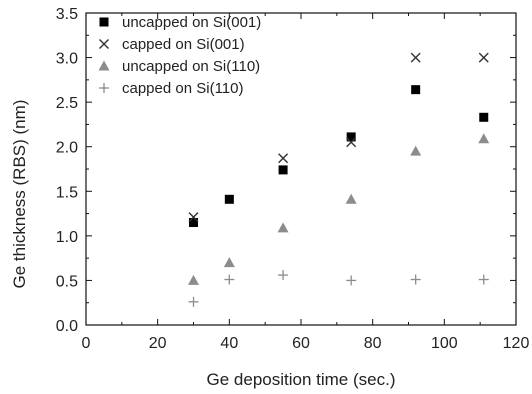  What do you see at coordinates (229, 343) in the screenshot?
I see `x-tick-label: 40` at bounding box center [229, 343].